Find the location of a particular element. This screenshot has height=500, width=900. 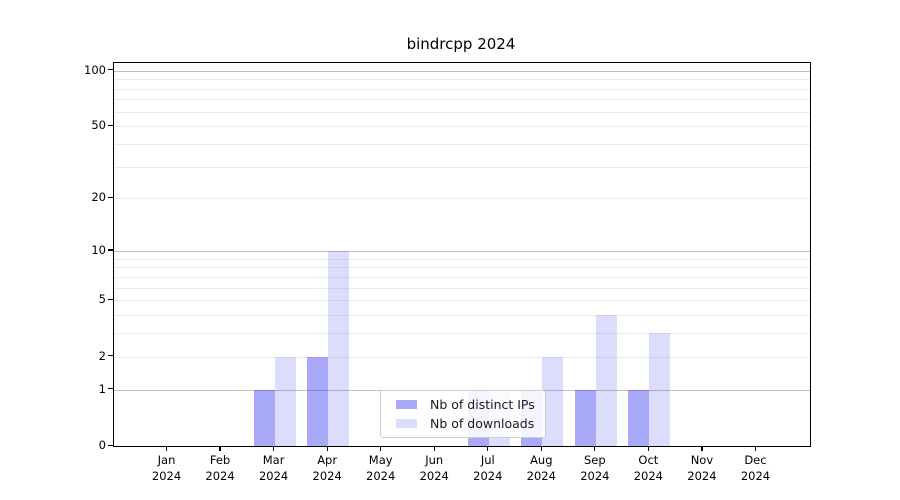

x-tick-feb is located at coordinates (220, 448).